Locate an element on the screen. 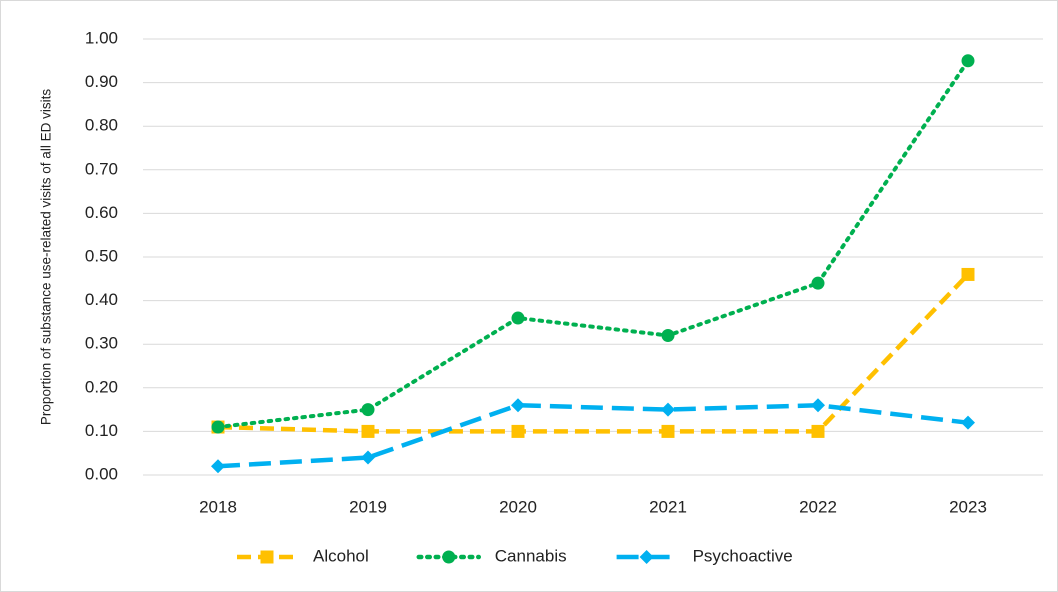  x-tick-label: 2021 is located at coordinates (668, 506).